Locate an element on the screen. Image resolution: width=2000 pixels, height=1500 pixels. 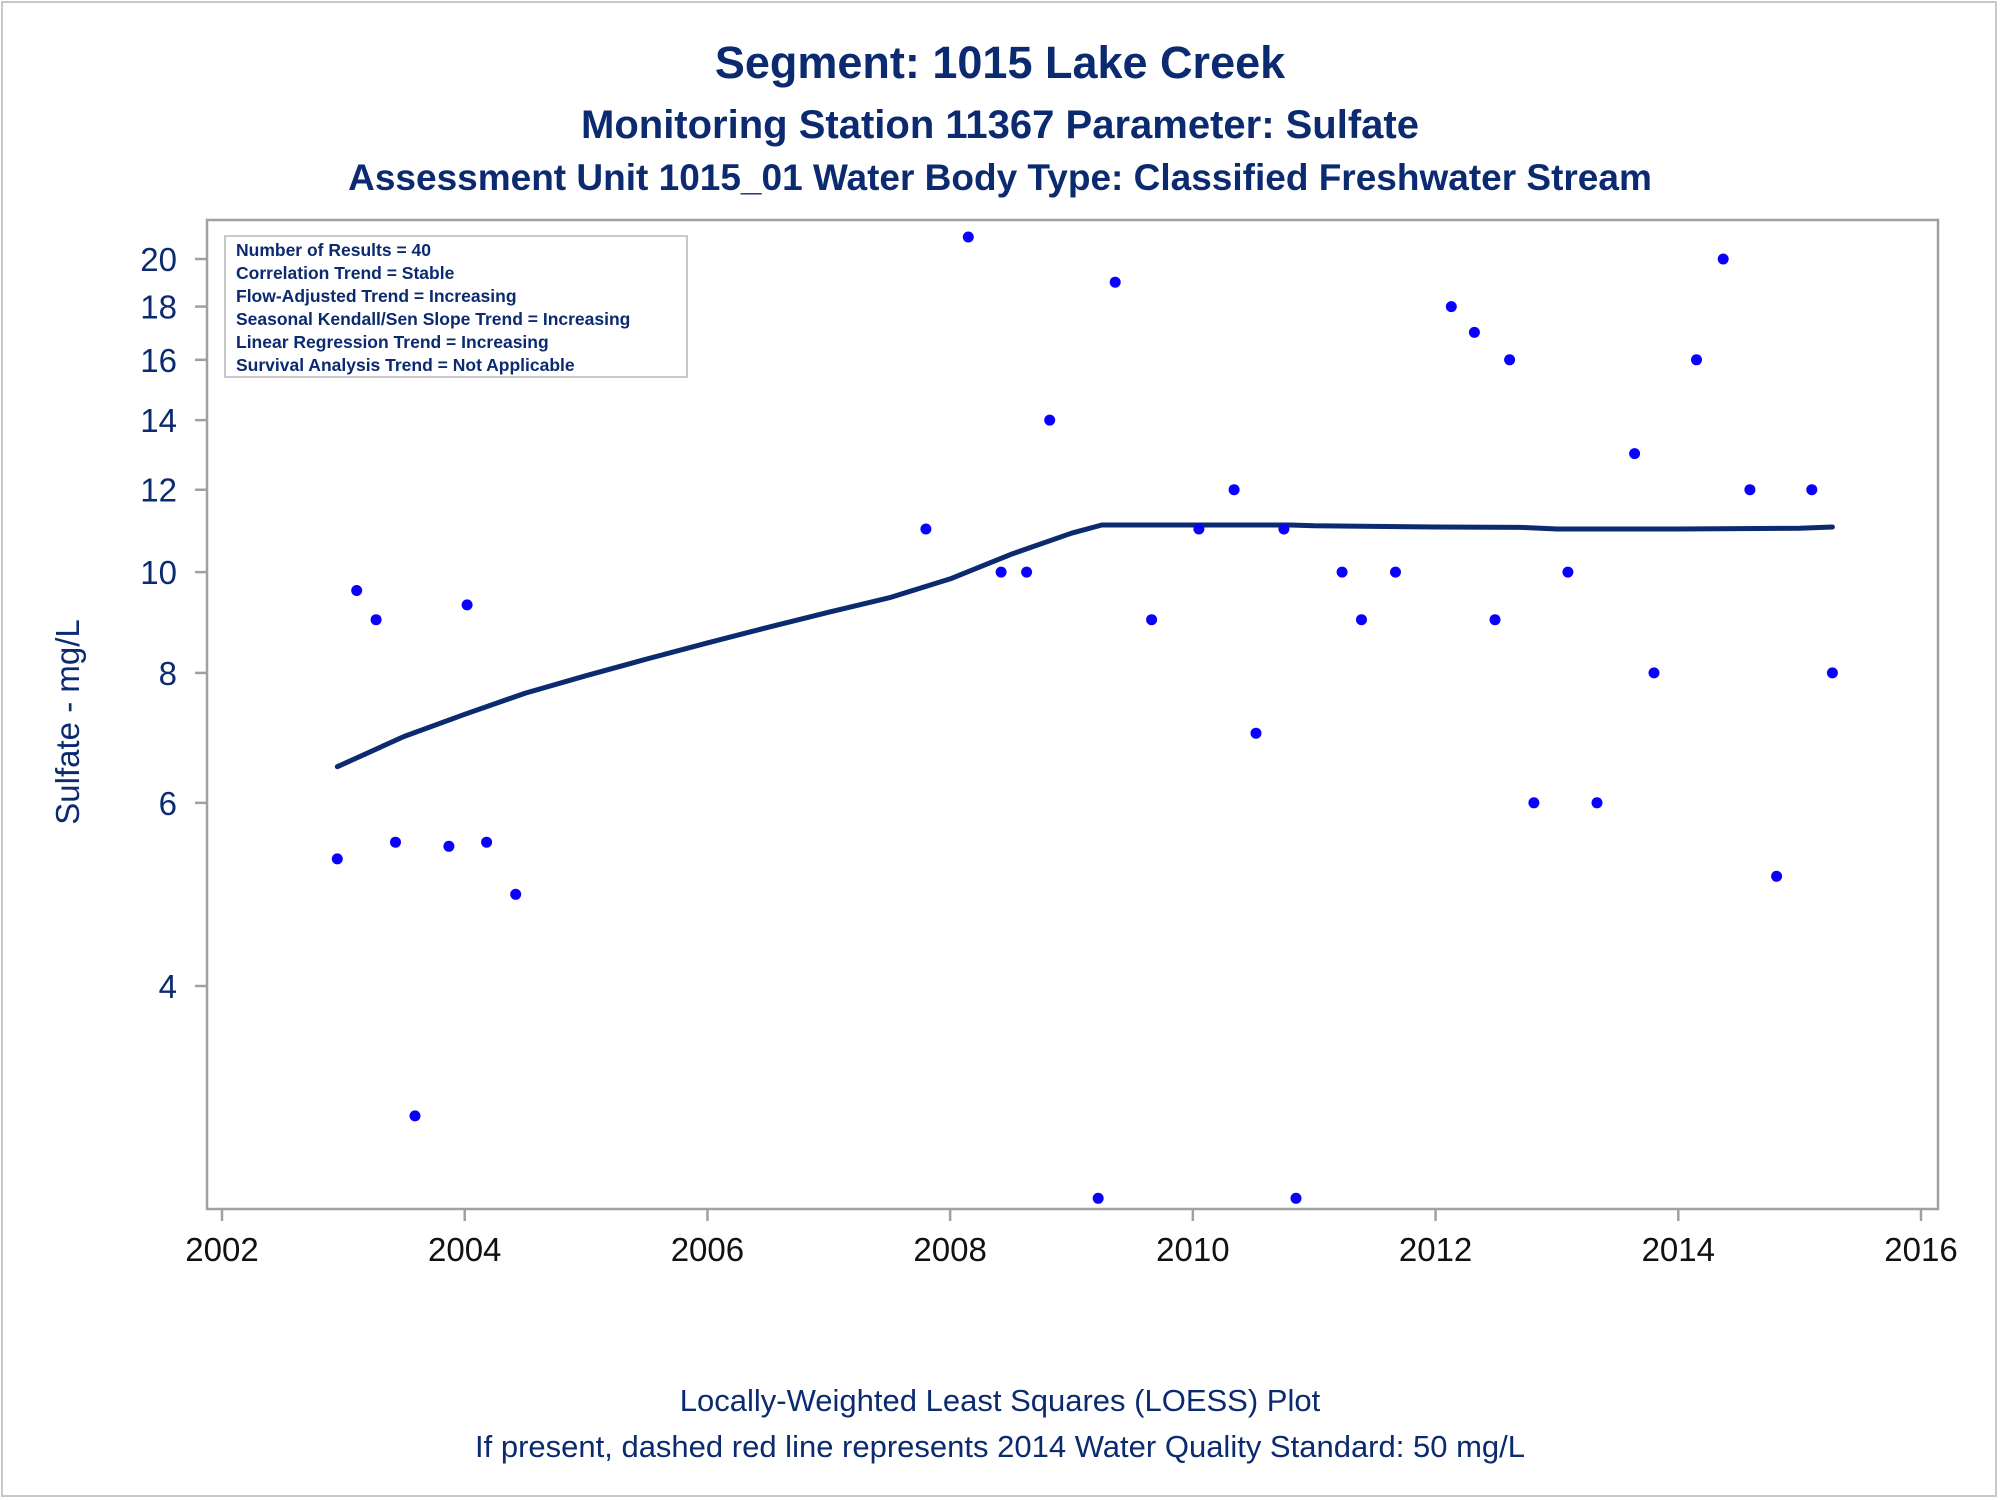
x-tick-label: 2016 is located at coordinates (1920, 1249).